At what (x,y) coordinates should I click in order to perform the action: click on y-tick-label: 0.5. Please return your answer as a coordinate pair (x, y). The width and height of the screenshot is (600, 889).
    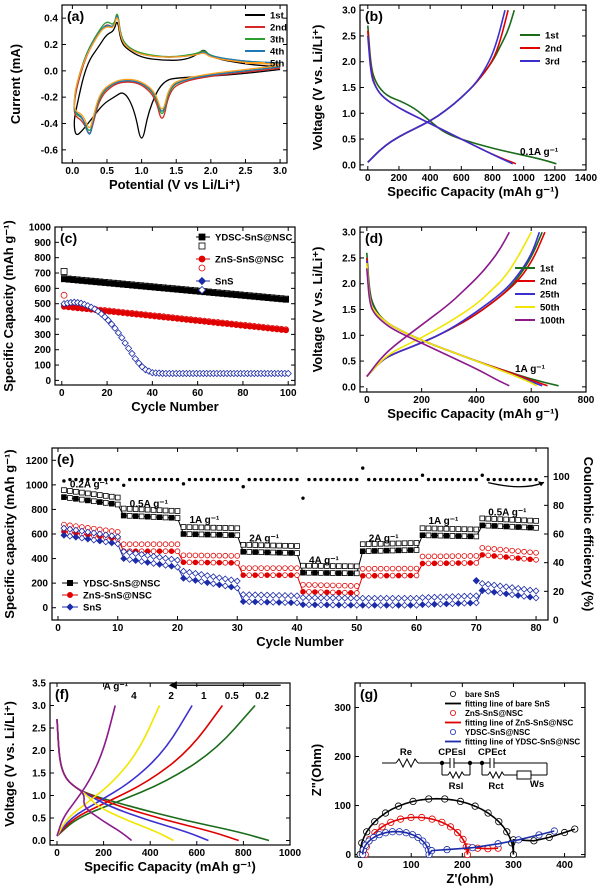
    Looking at the image, I should click on (349, 140).